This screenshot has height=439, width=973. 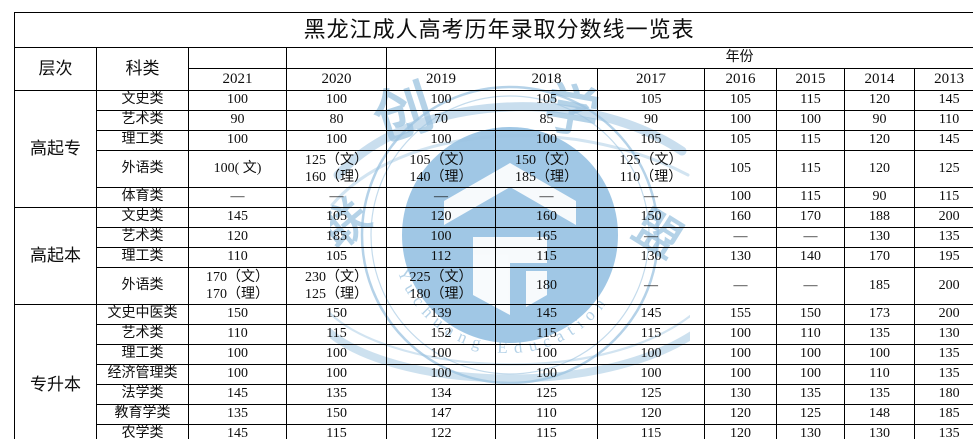 I want to click on score-cell-2018: 105, so click(x=546, y=100).